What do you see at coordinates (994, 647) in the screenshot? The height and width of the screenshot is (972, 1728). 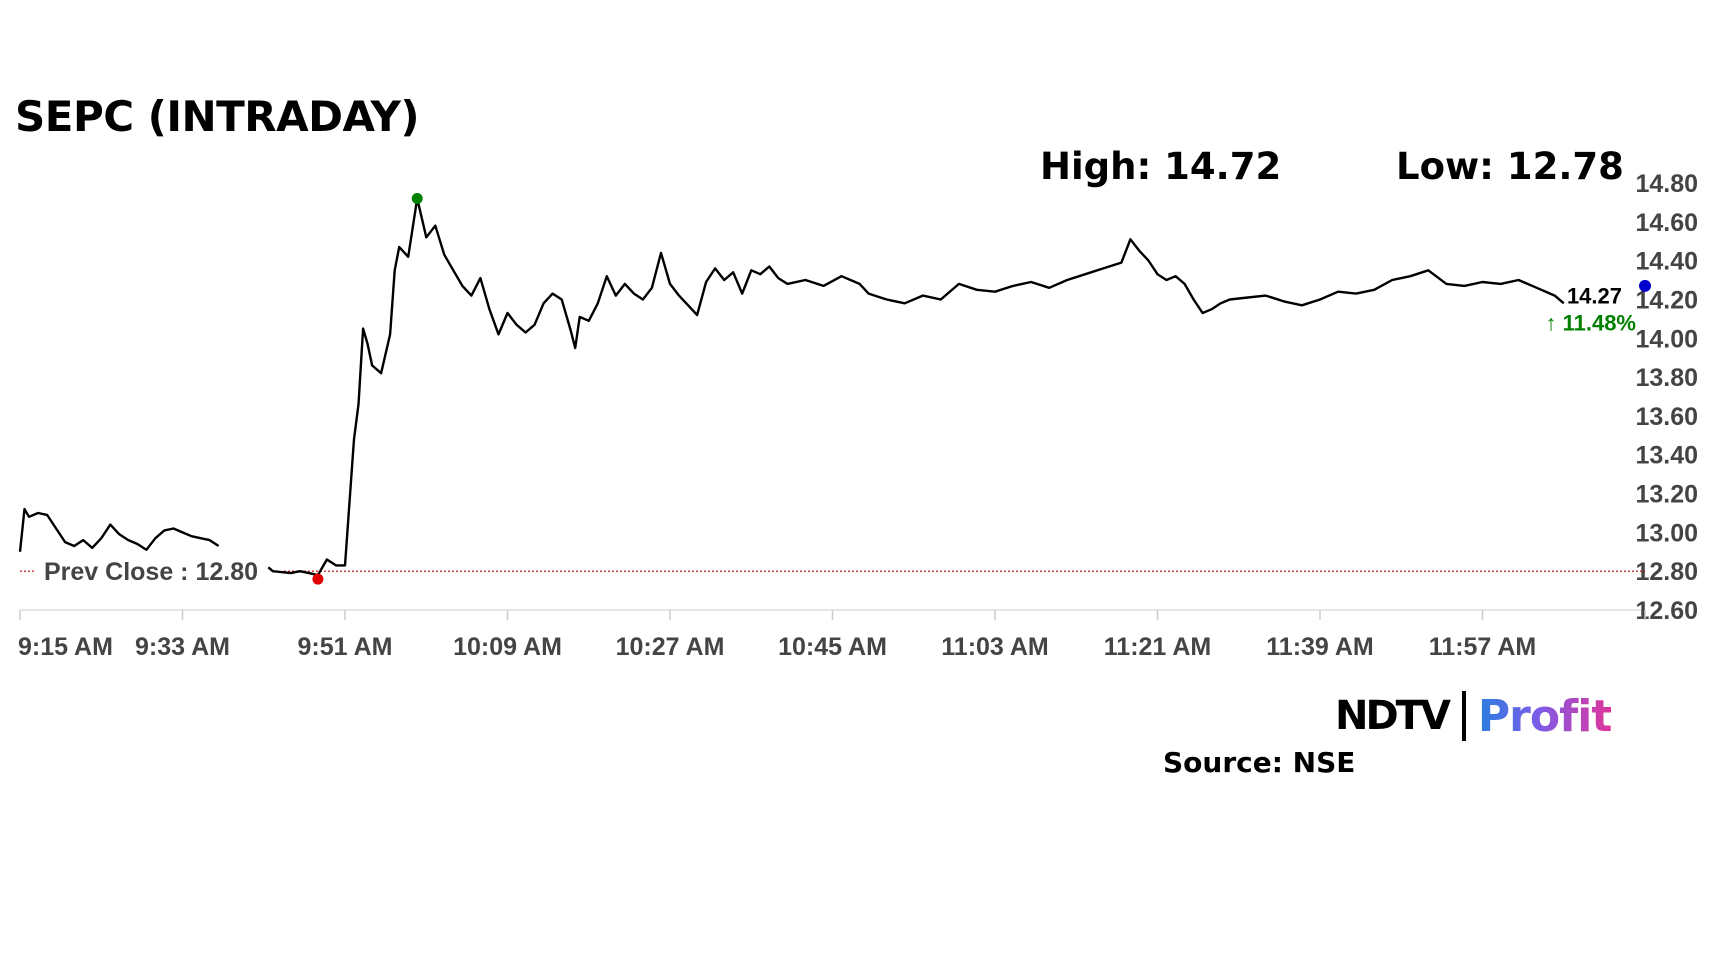 I see `x-tick-label: 11:03 AM` at bounding box center [994, 647].